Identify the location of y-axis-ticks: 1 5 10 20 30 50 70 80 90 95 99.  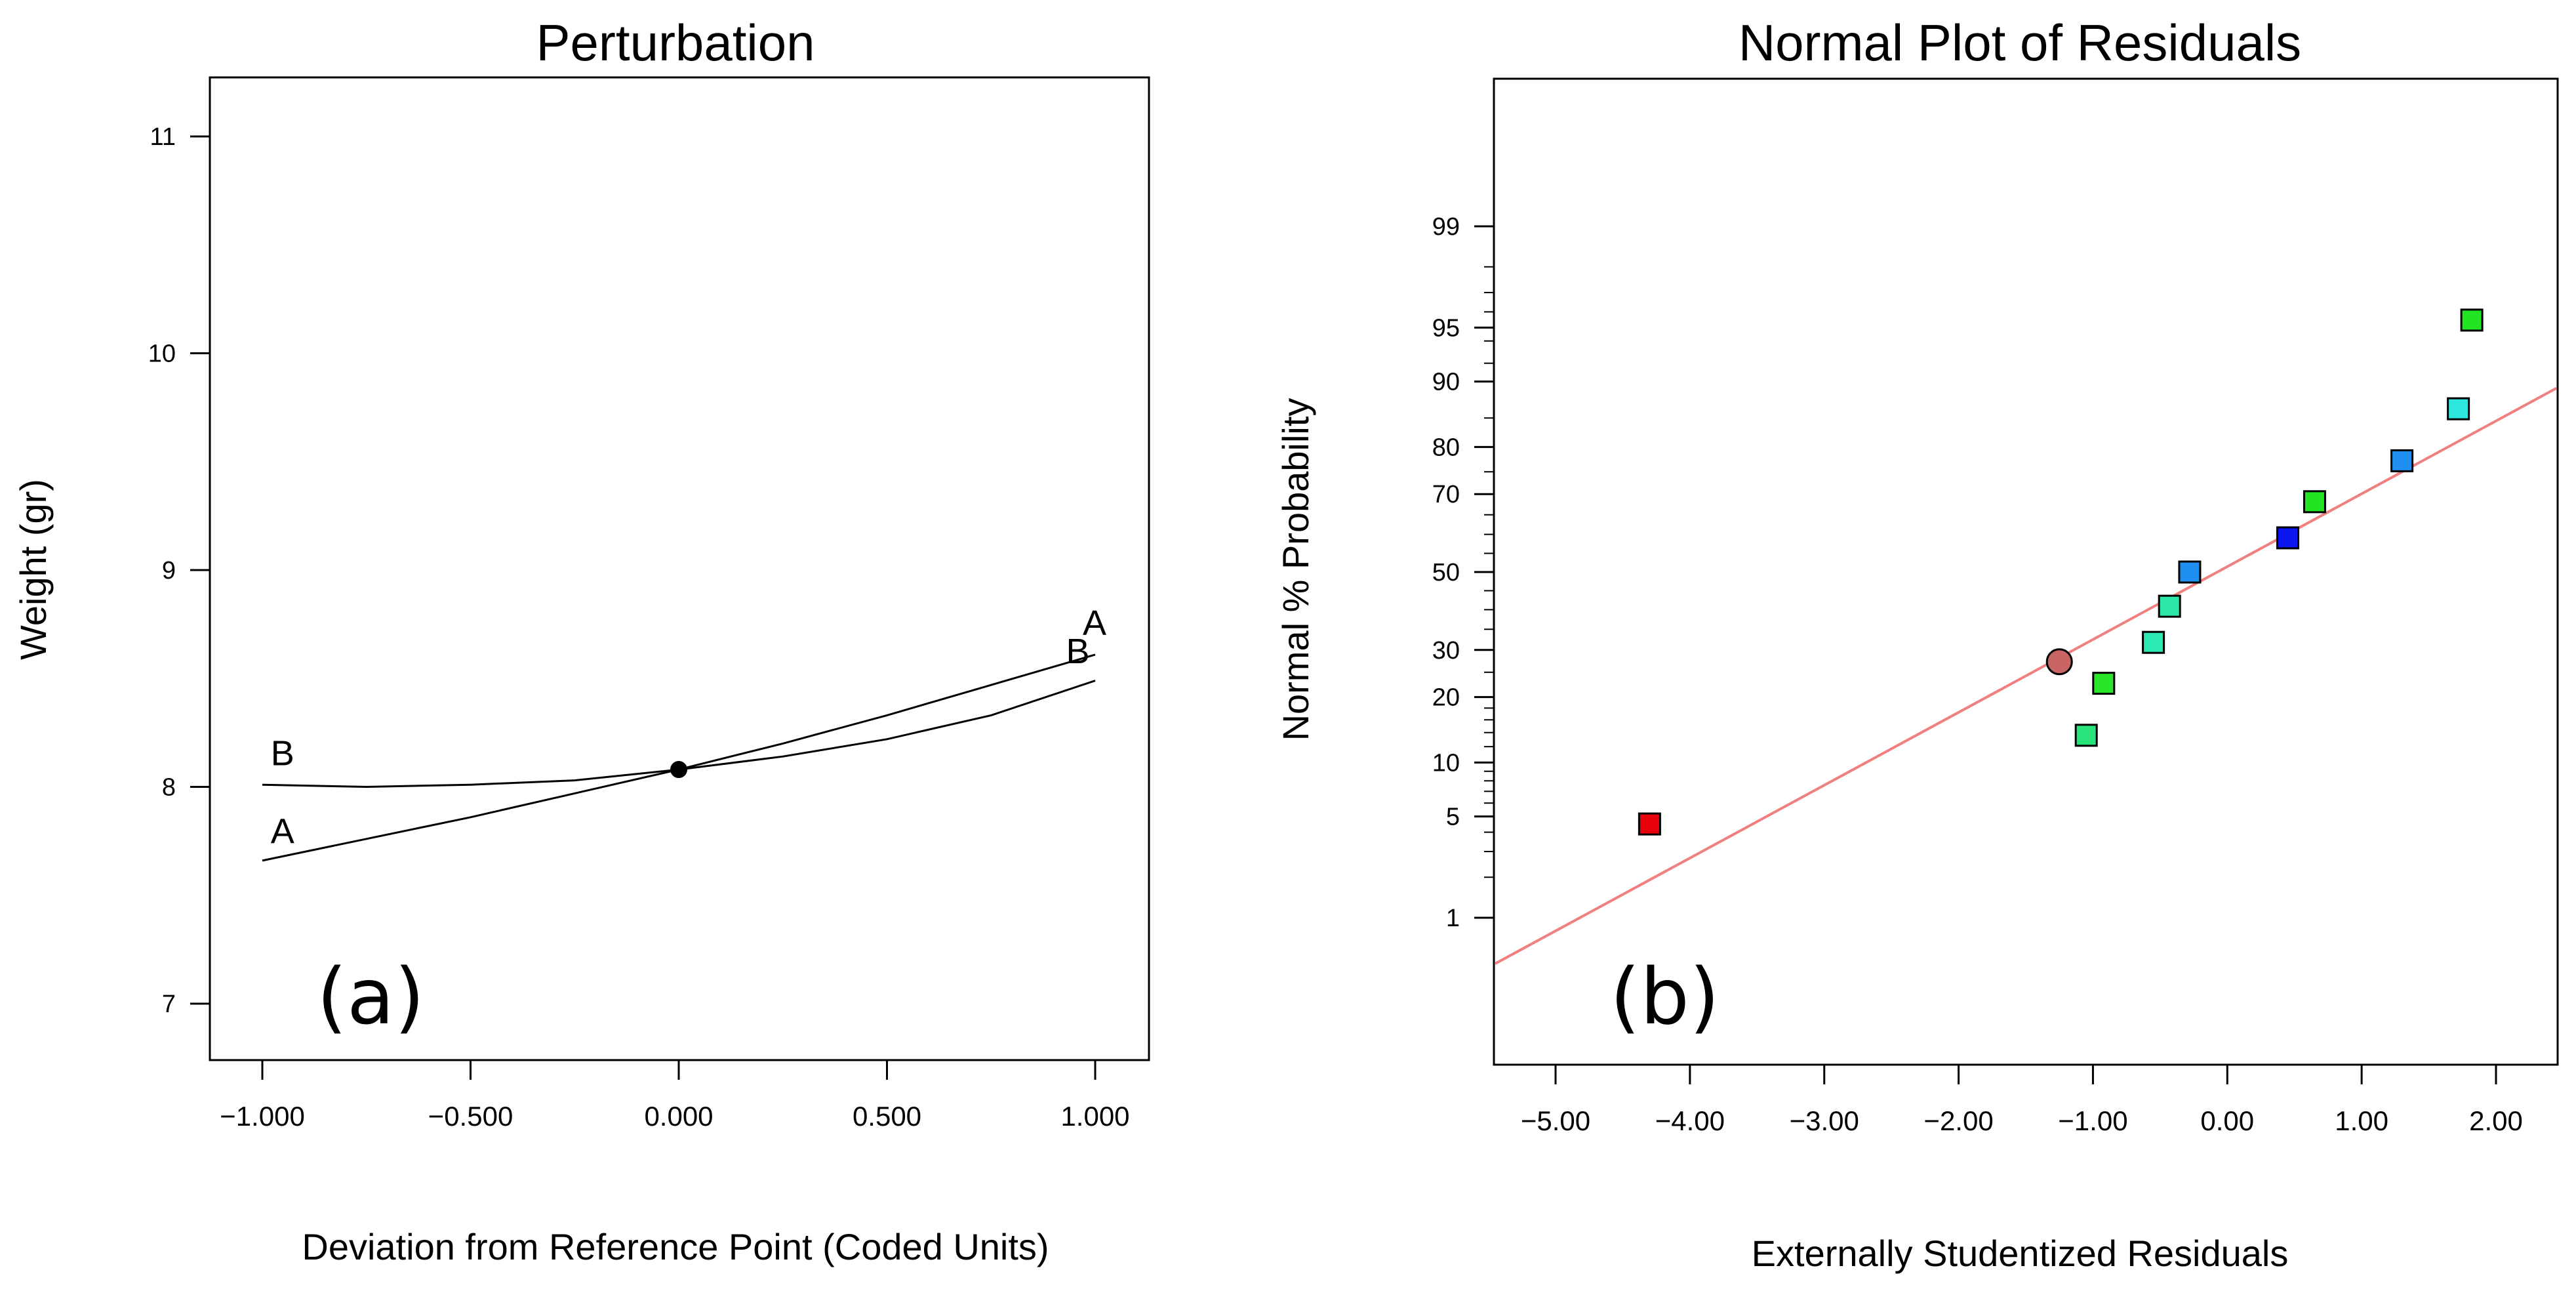
(1463, 572).